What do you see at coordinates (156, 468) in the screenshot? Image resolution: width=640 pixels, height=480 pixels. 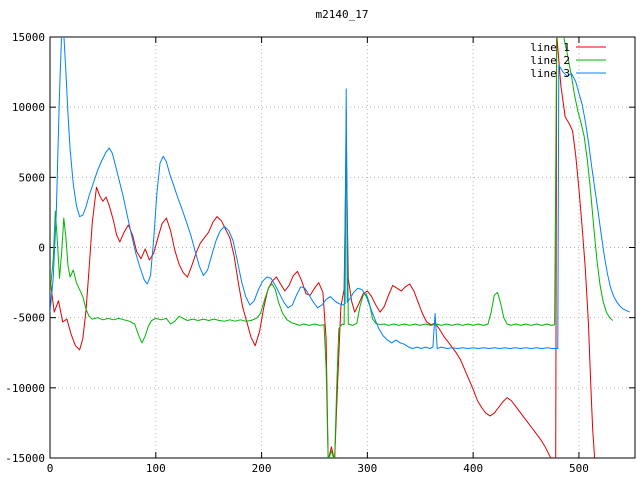 I see `x-tick-label: 100` at bounding box center [156, 468].